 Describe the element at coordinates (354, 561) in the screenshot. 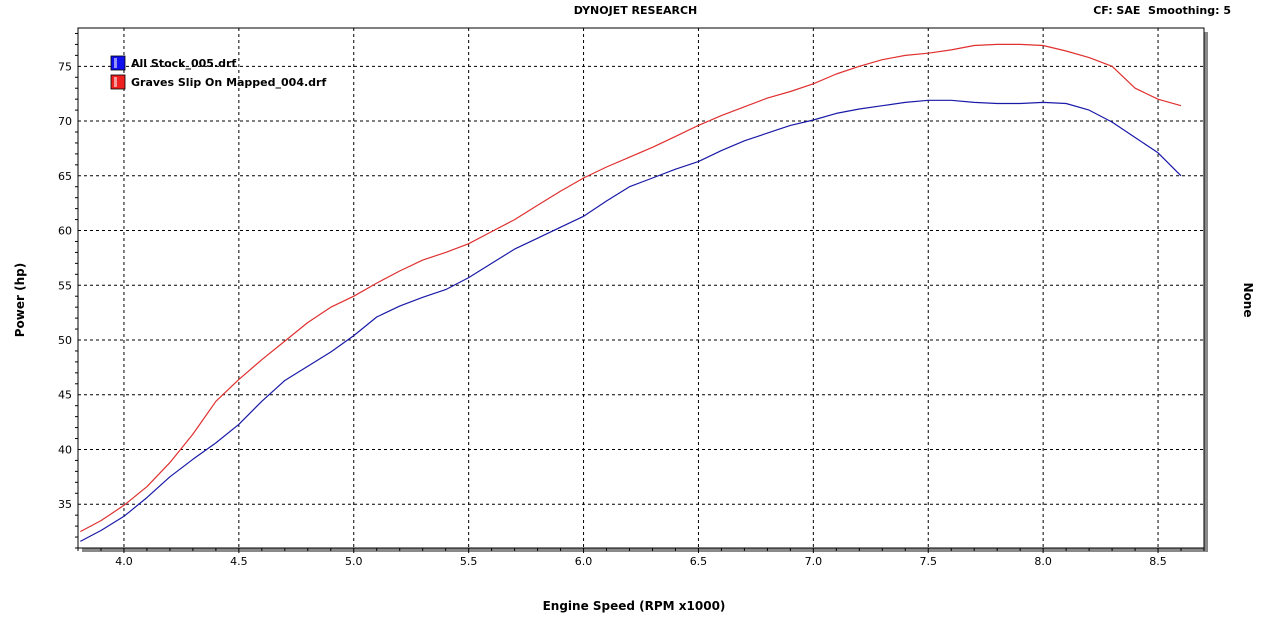

I see `x-tick-label: 5.0` at that location.